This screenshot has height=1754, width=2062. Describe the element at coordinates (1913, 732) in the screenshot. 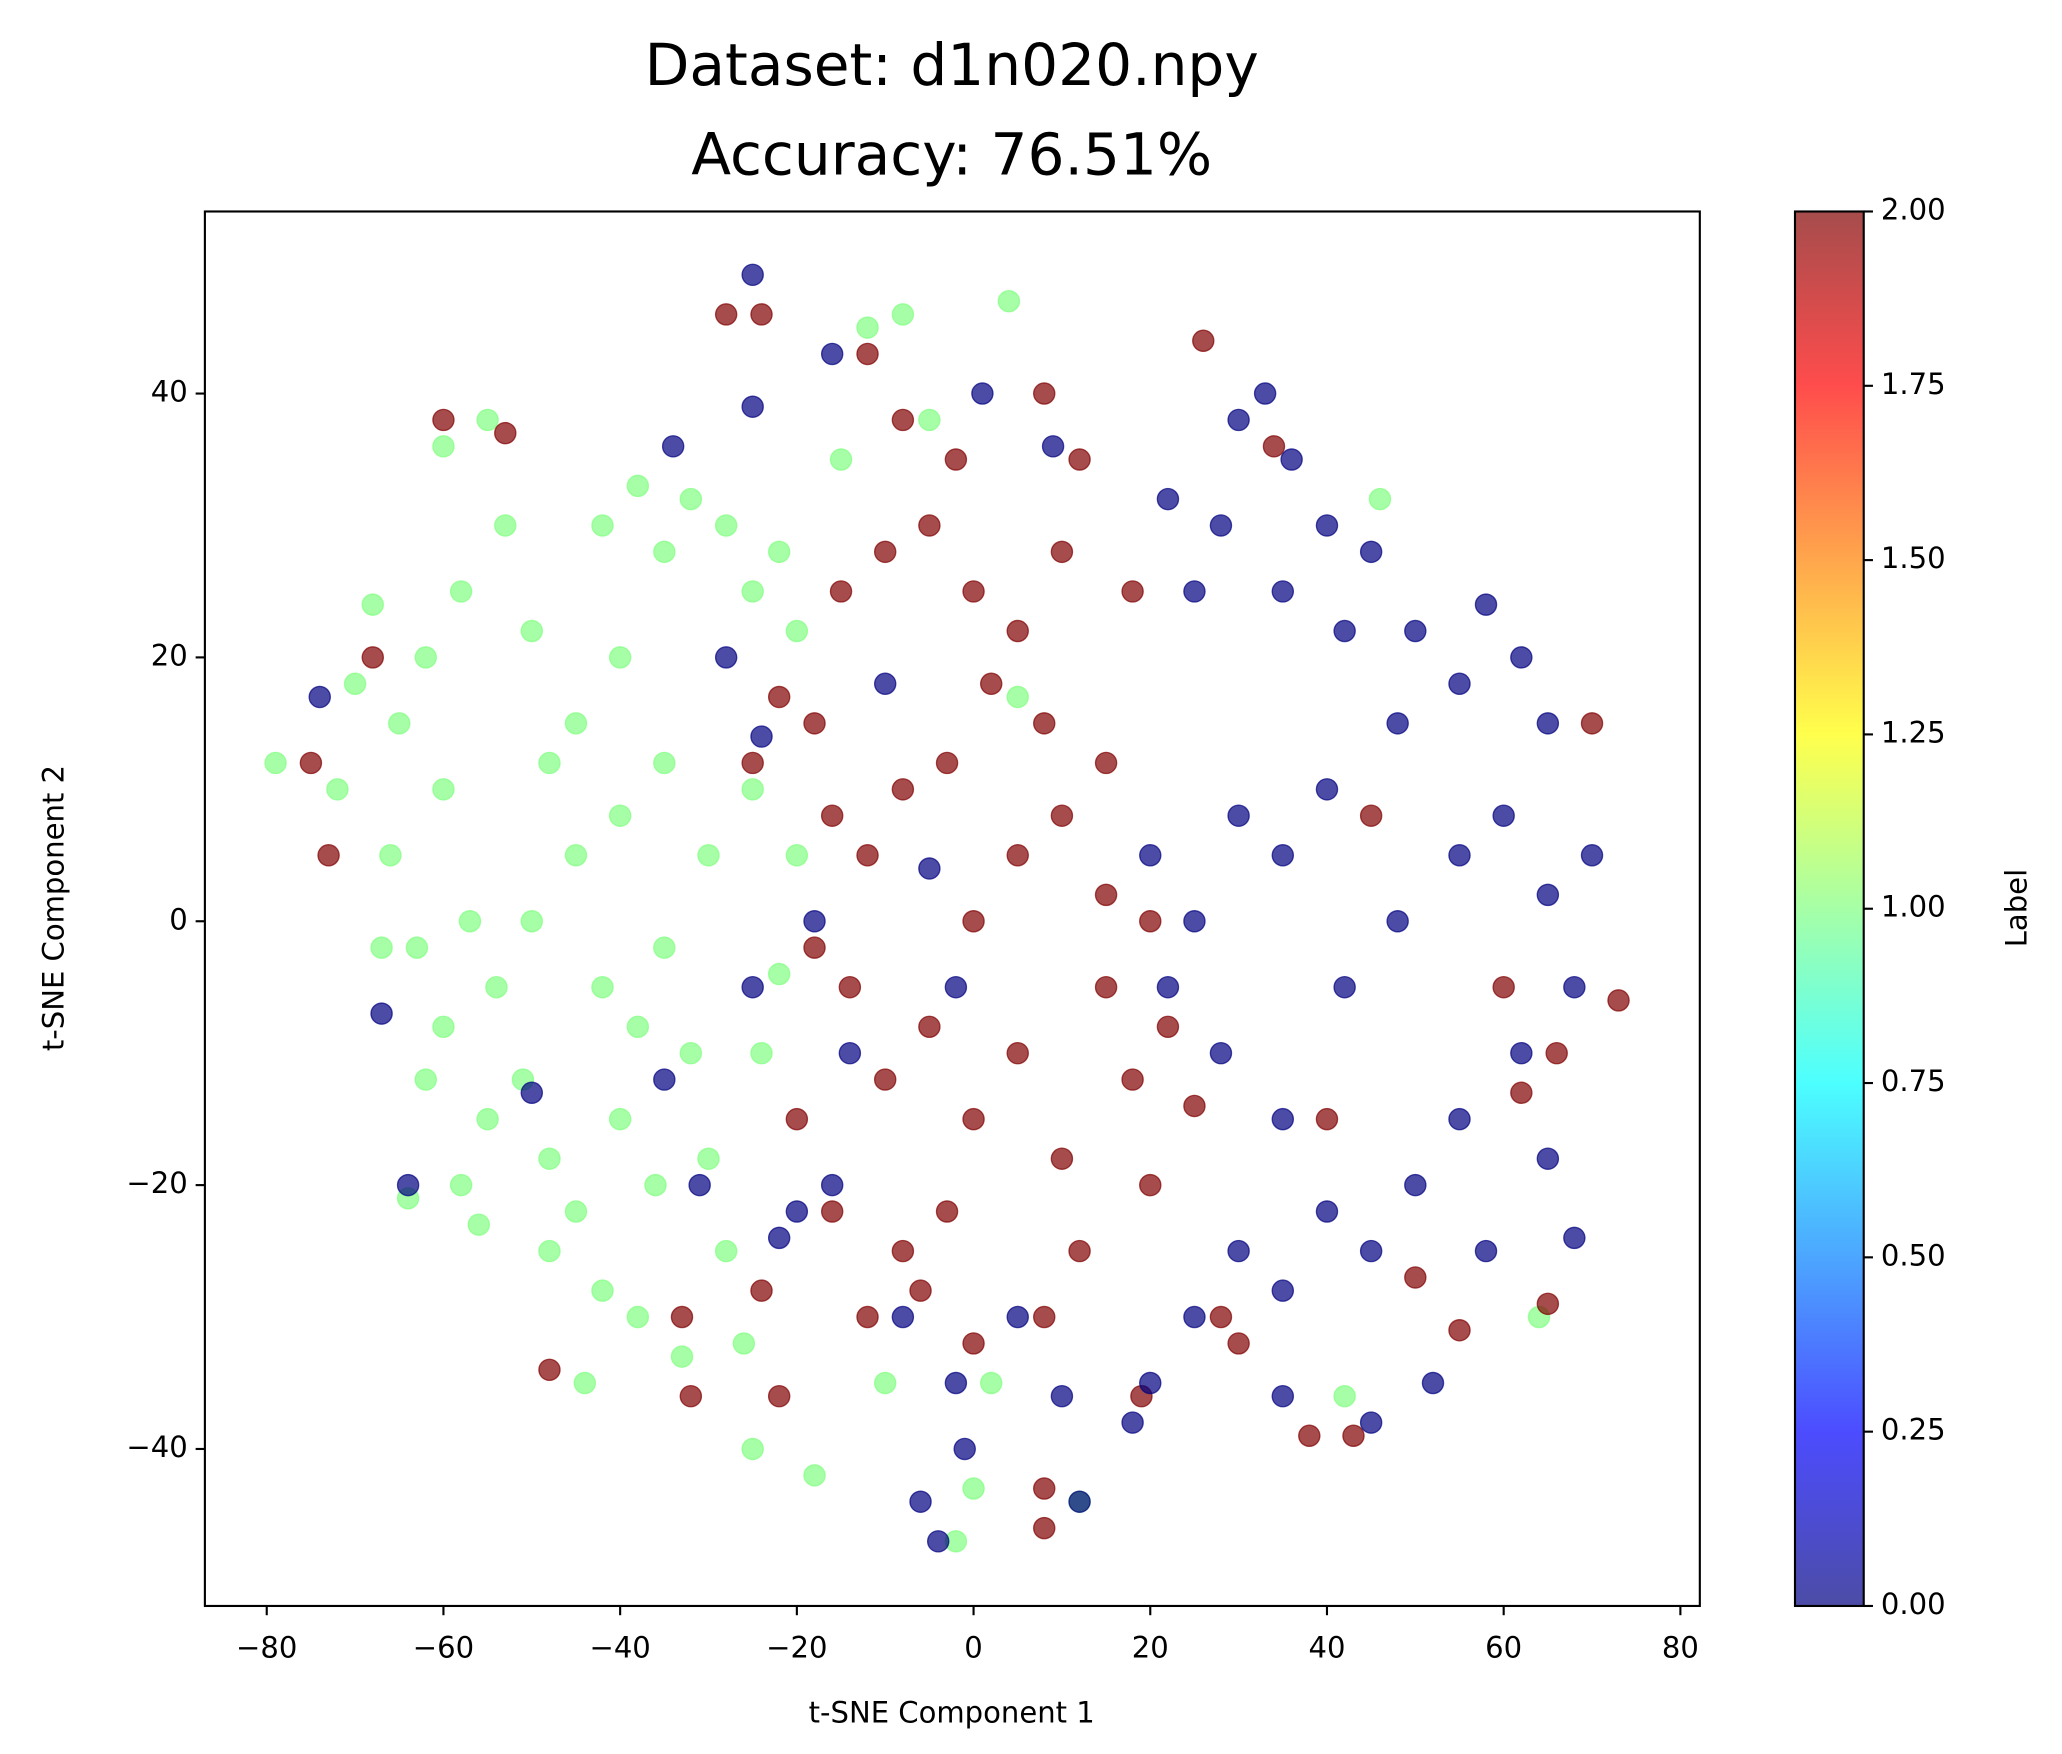

I see `colorbar-tick-label: 1.25` at that location.